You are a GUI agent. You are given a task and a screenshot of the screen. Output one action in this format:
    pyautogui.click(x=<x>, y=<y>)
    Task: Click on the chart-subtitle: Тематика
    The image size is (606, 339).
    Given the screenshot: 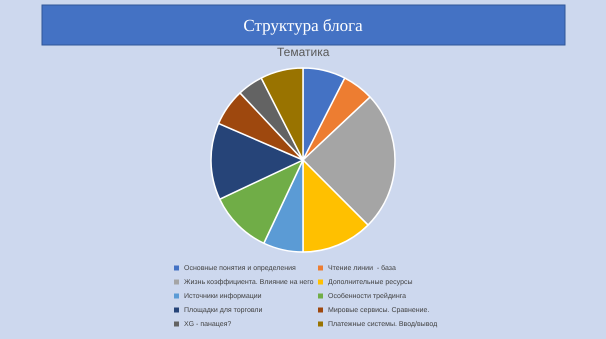 What is the action you would take?
    pyautogui.click(x=303, y=52)
    